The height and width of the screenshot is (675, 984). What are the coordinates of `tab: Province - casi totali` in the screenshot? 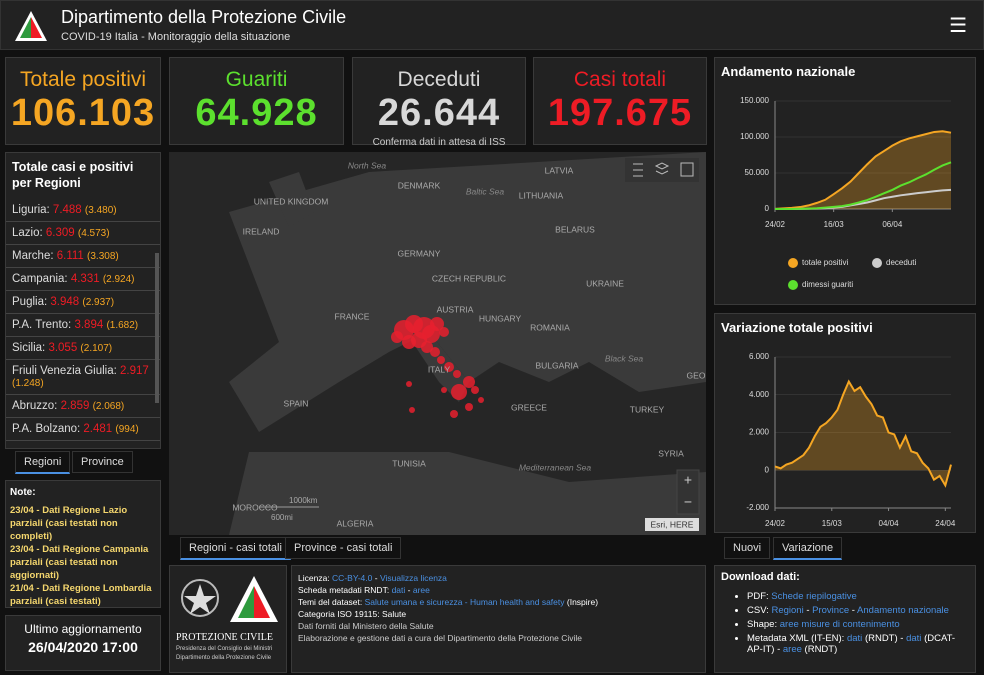 It's located at (343, 548).